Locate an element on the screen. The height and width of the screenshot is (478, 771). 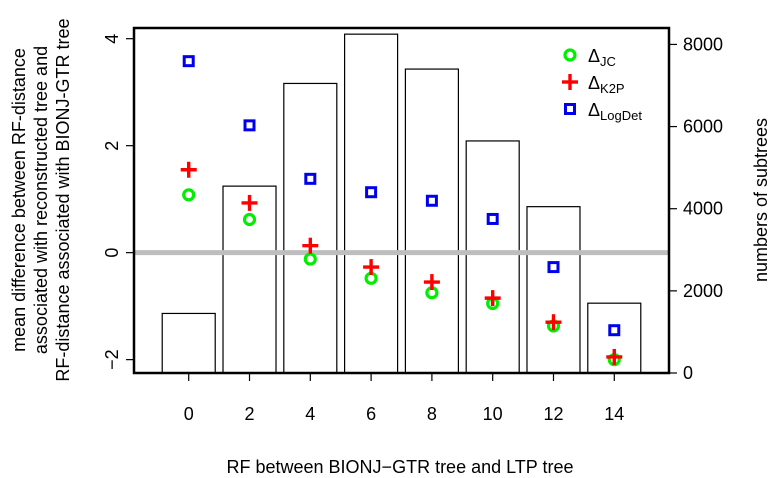
x-tick-label-14: 14 is located at coordinates (614, 414).